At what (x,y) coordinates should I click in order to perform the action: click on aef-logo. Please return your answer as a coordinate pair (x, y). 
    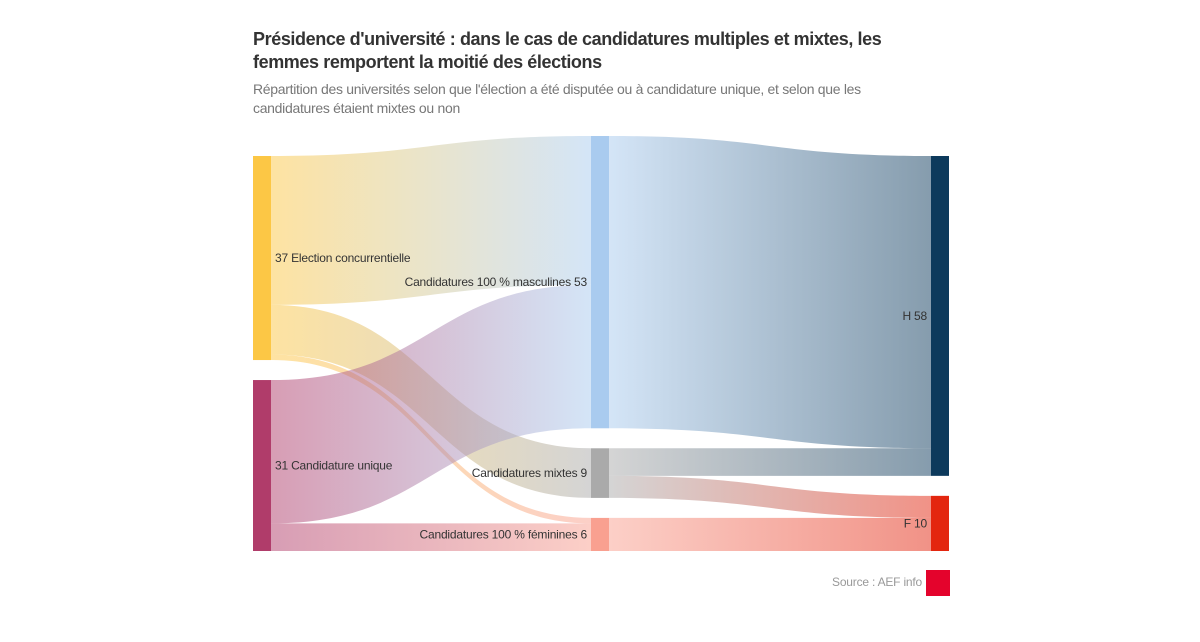
    Looking at the image, I should click on (938, 583).